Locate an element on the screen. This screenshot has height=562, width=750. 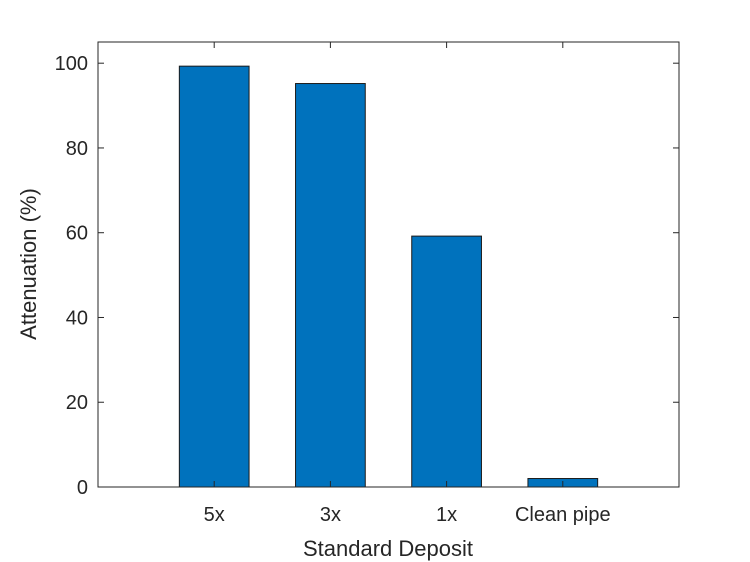
y-tick-label: 100 is located at coordinates (71, 64).